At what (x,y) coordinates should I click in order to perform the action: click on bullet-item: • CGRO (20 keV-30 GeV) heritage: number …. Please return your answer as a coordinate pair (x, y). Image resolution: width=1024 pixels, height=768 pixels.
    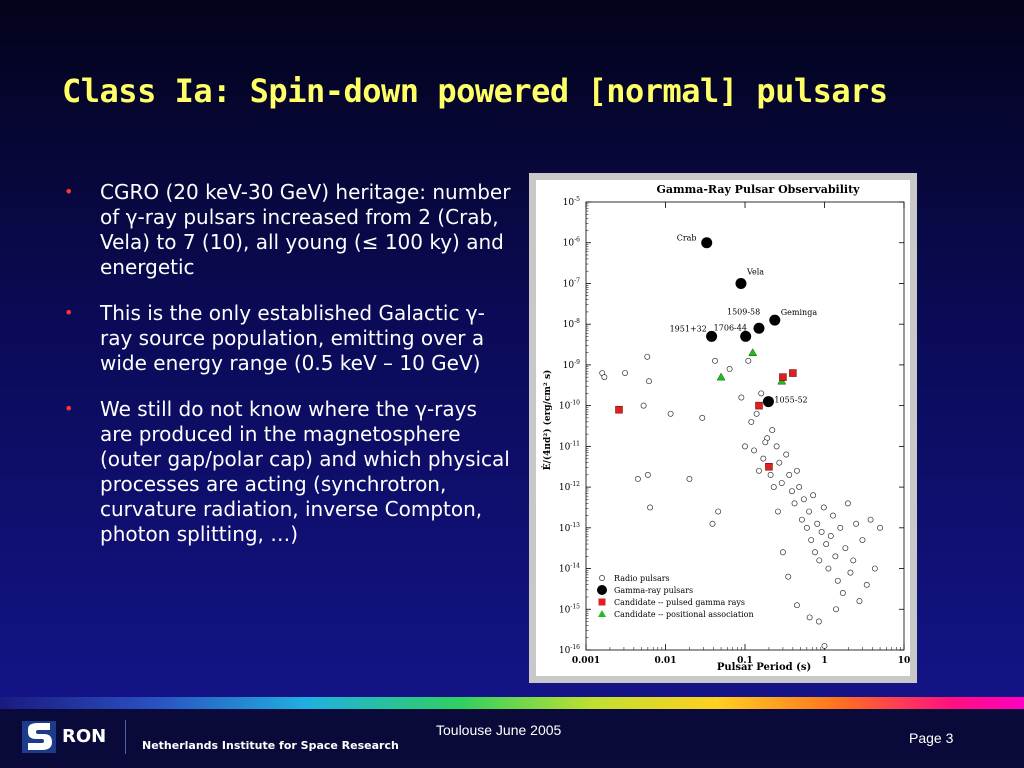
    Looking at the image, I should click on (287, 230).